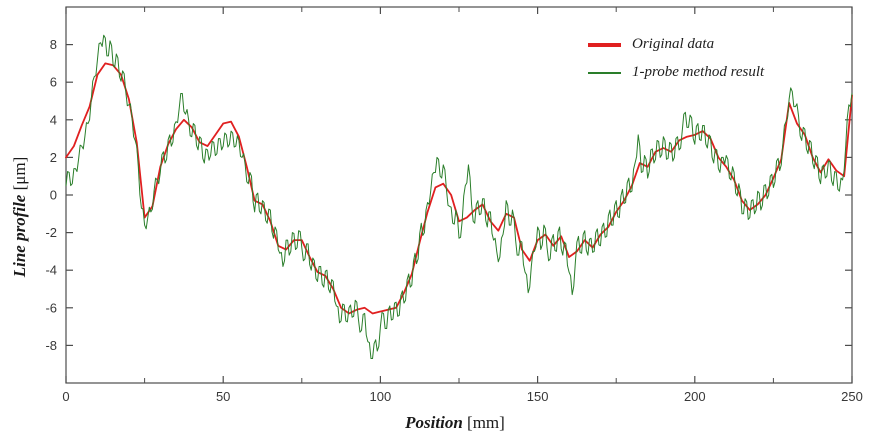  What do you see at coordinates (381, 396) in the screenshot?
I see `x-tick-label: 100` at bounding box center [381, 396].